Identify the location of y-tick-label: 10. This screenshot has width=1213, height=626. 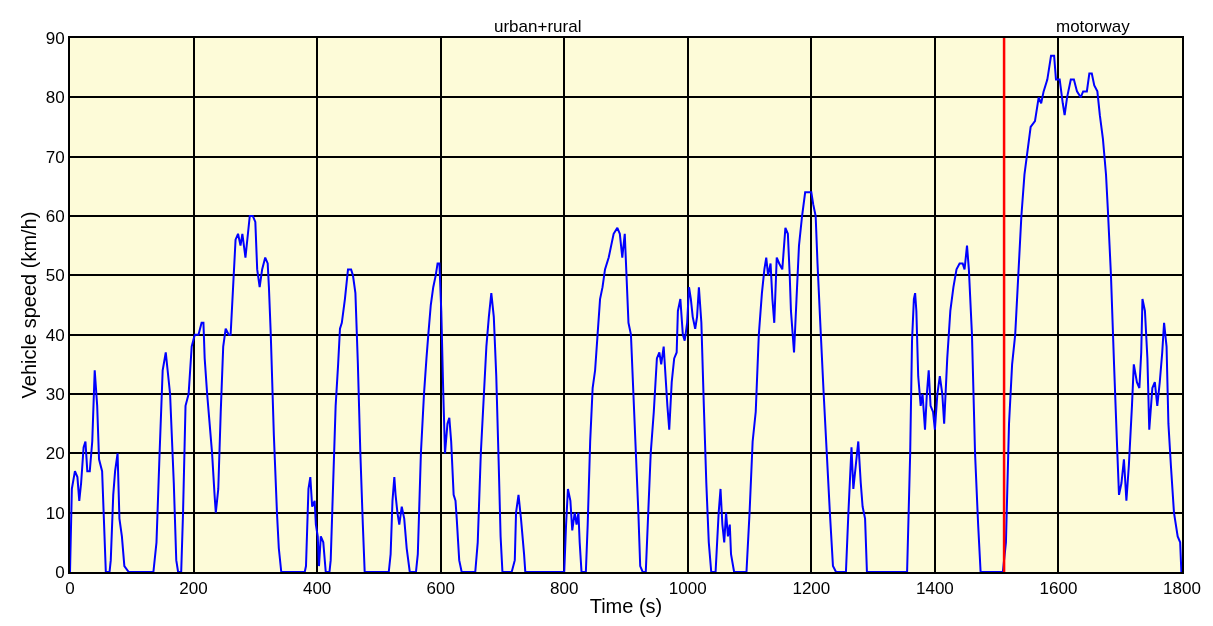
(55, 513).